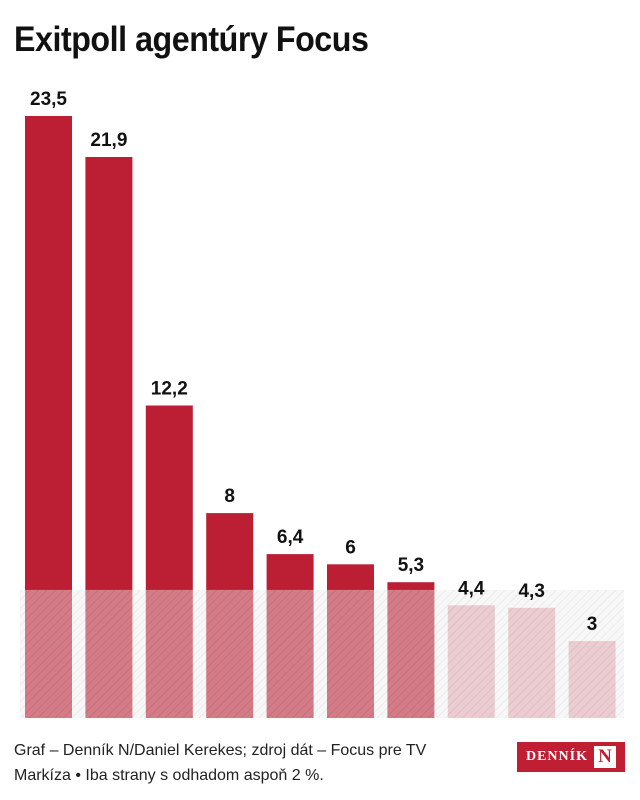 The image size is (640, 800). What do you see at coordinates (191, 39) in the screenshot?
I see `page-title: Exitpoll agentúry Focus` at bounding box center [191, 39].